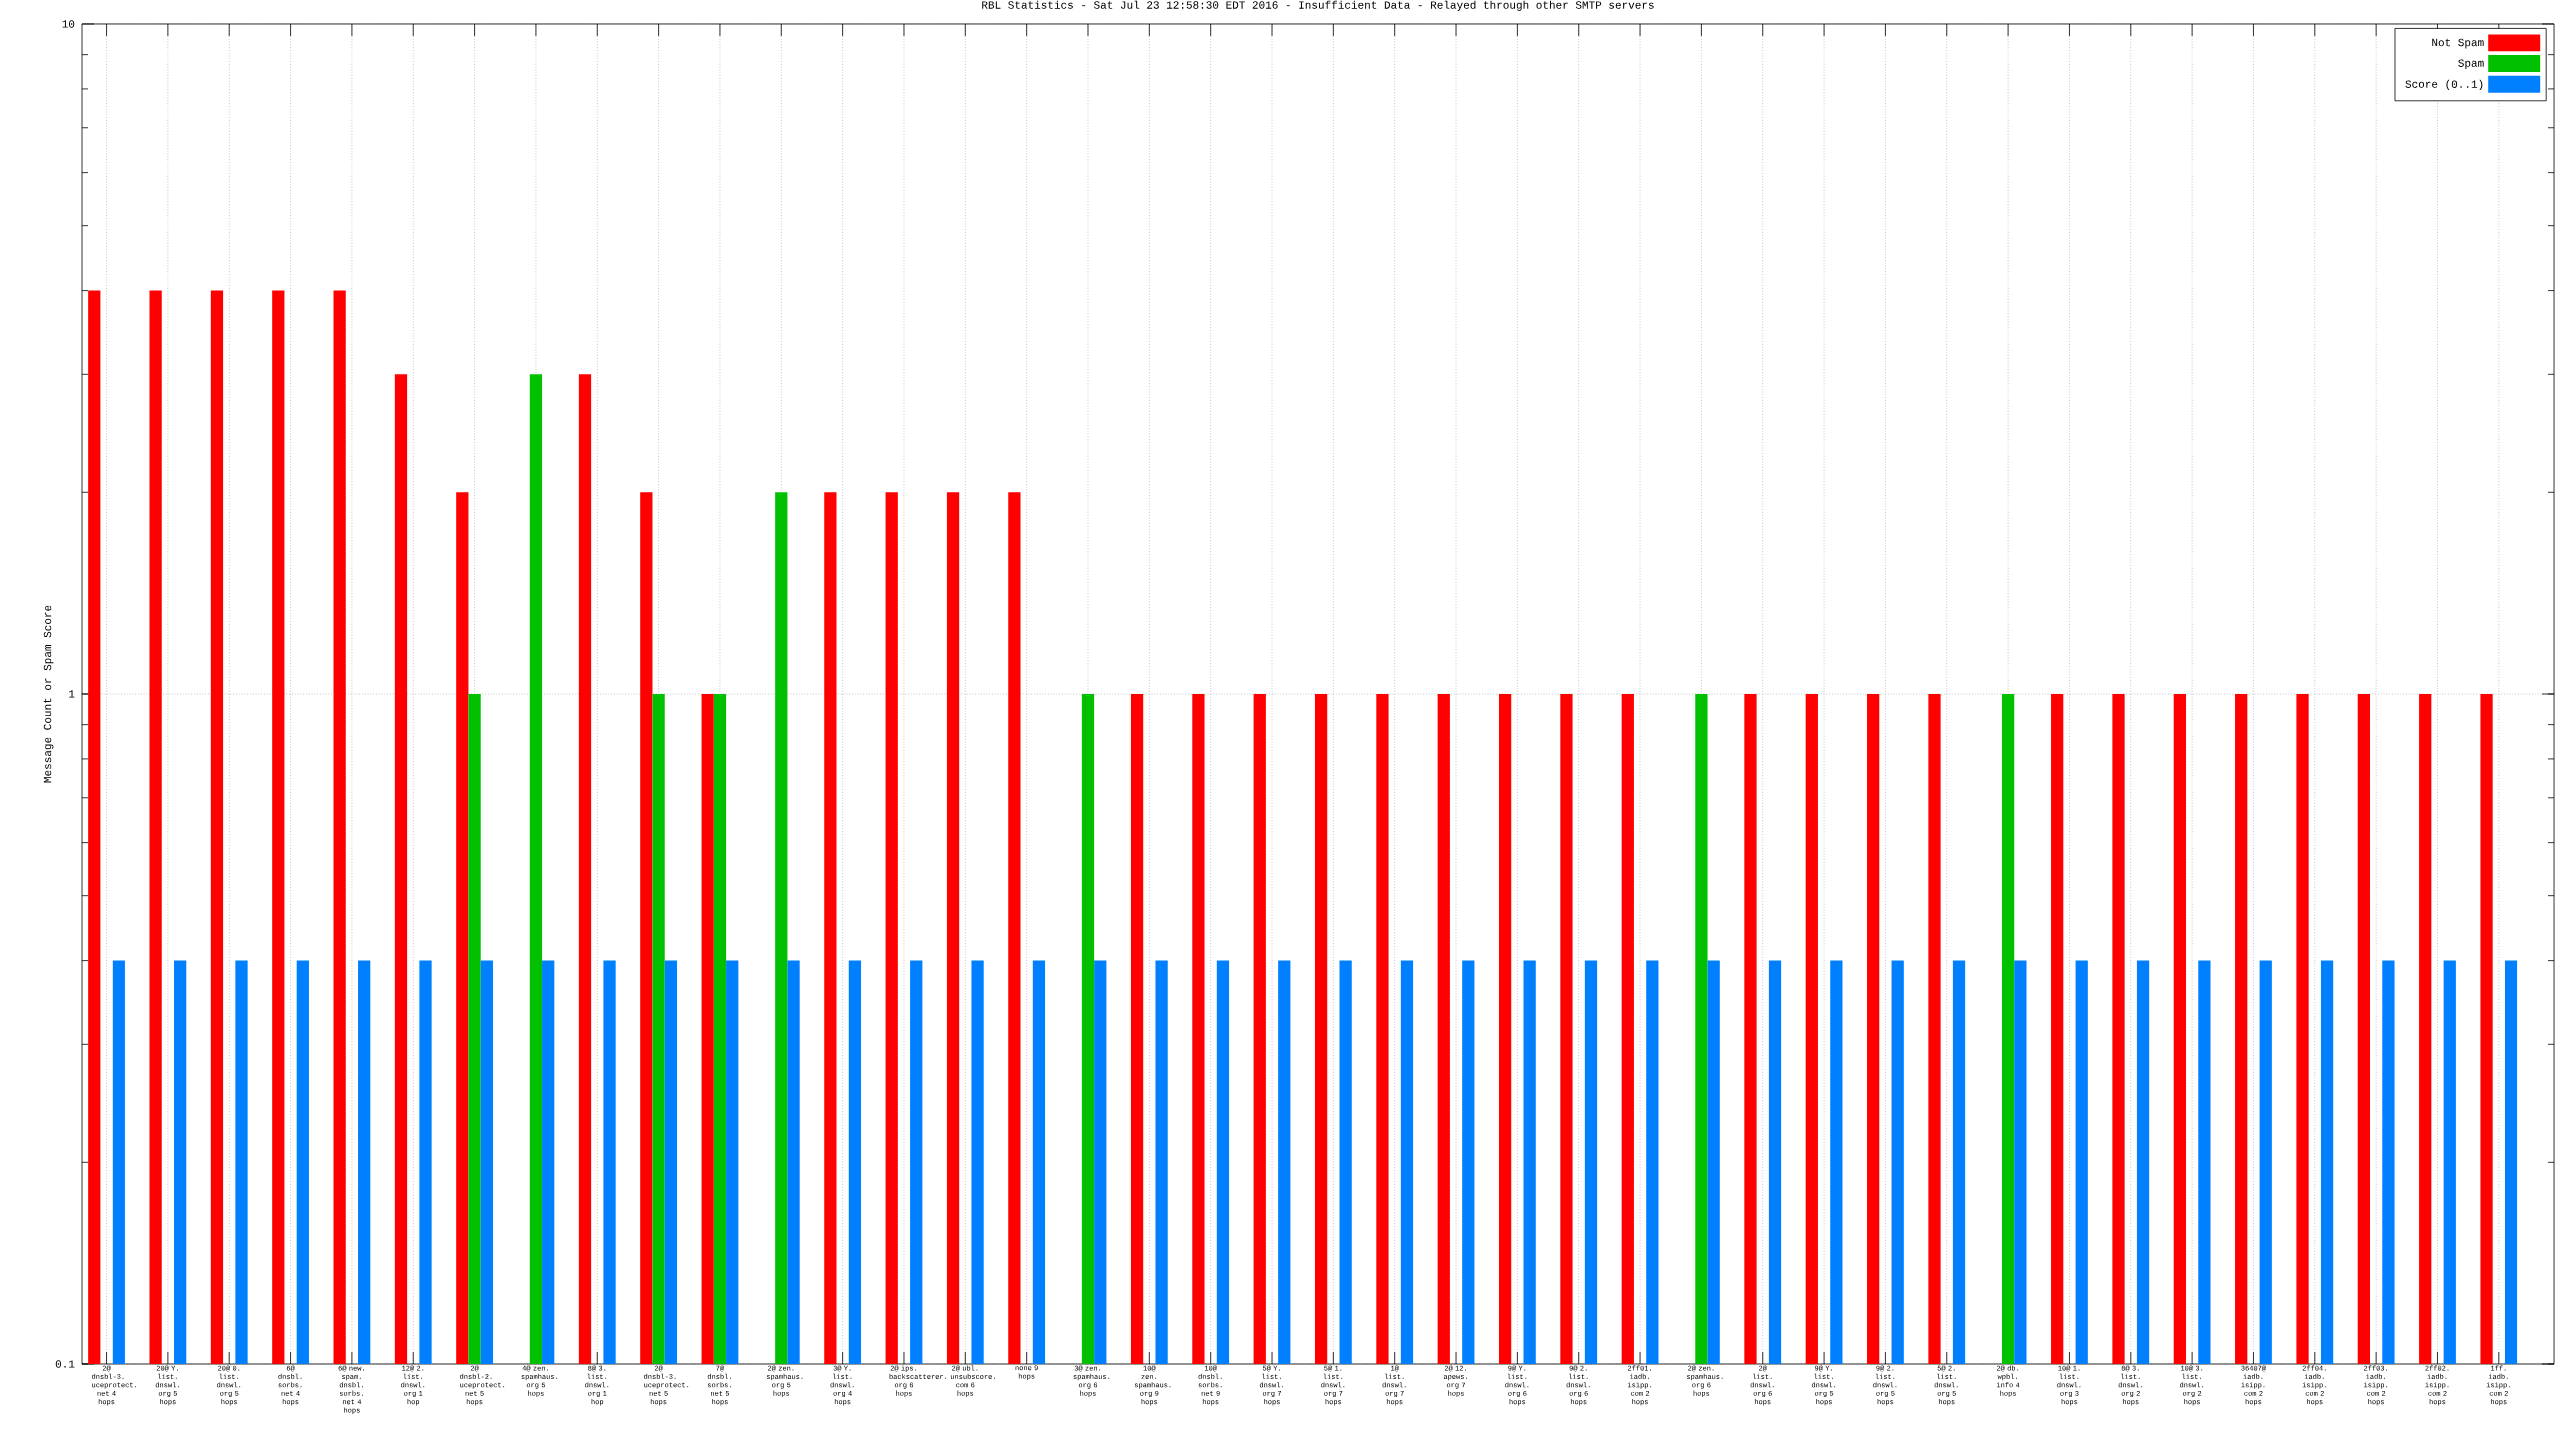 This screenshot has height=1440, width=2560. I want to click on legend-label: Score (0..1), so click(2444, 85).